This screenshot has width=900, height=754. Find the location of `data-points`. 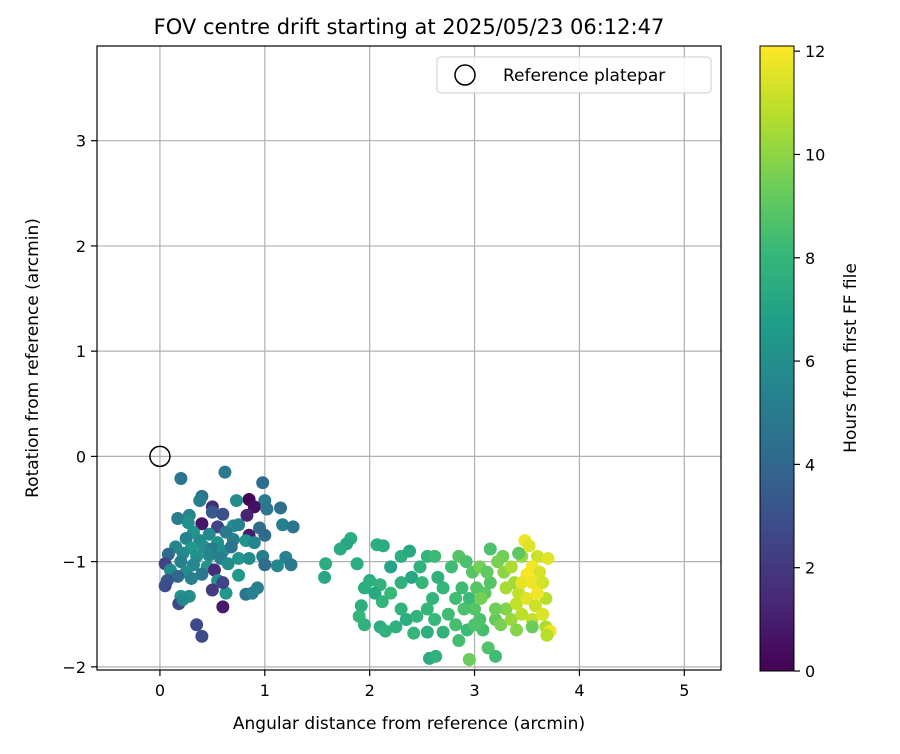

data-points is located at coordinates (357, 565).